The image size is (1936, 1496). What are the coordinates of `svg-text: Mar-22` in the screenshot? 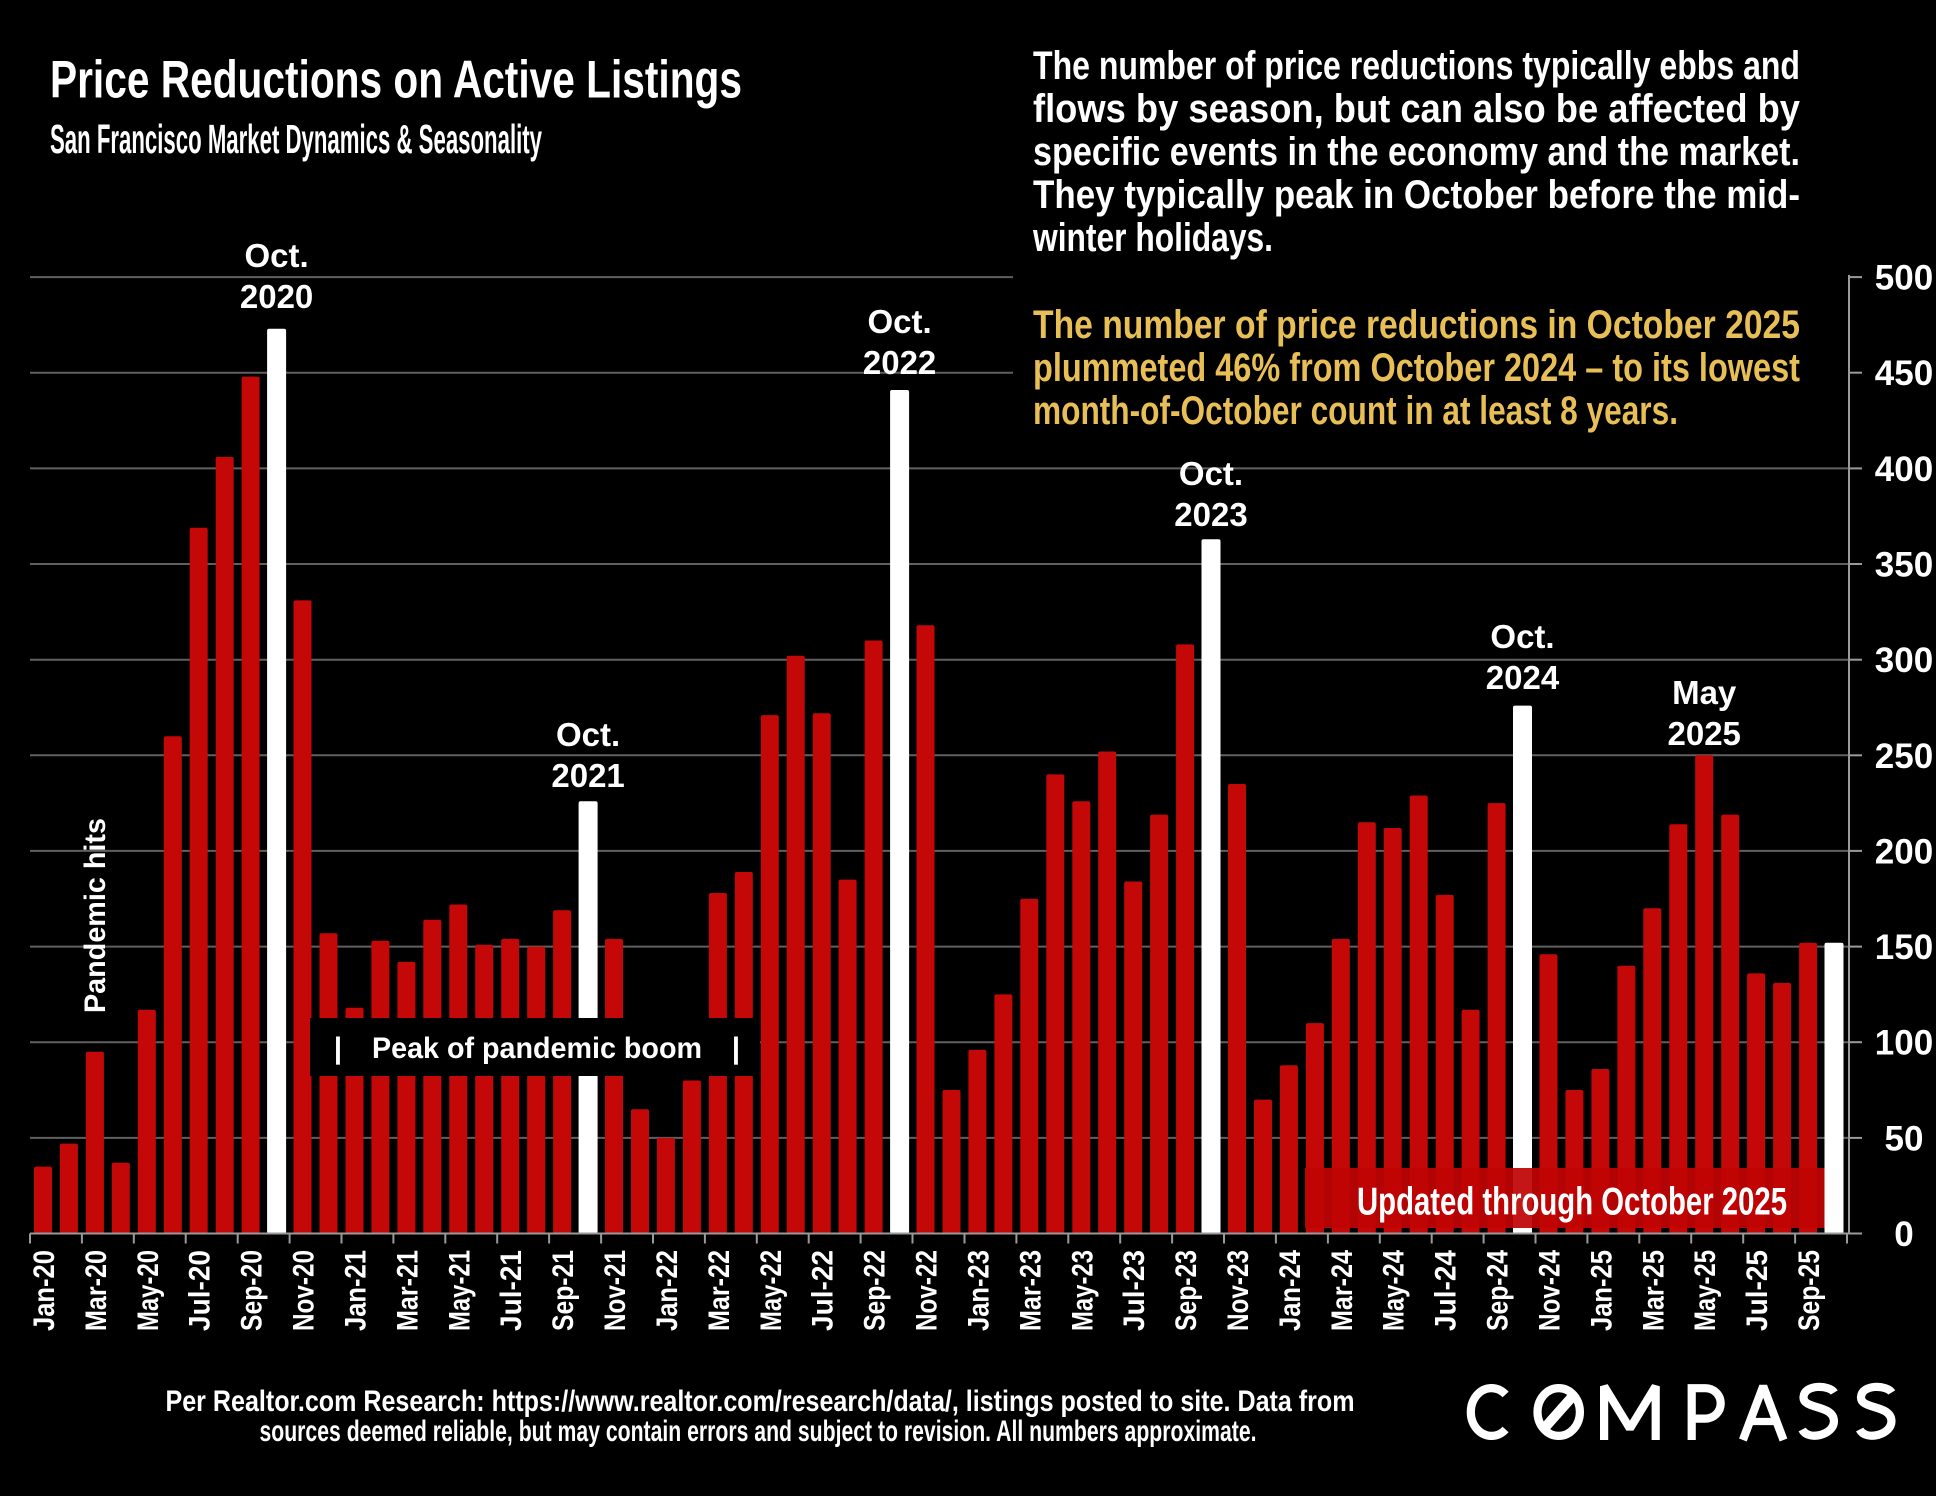 It's located at (719, 1290).